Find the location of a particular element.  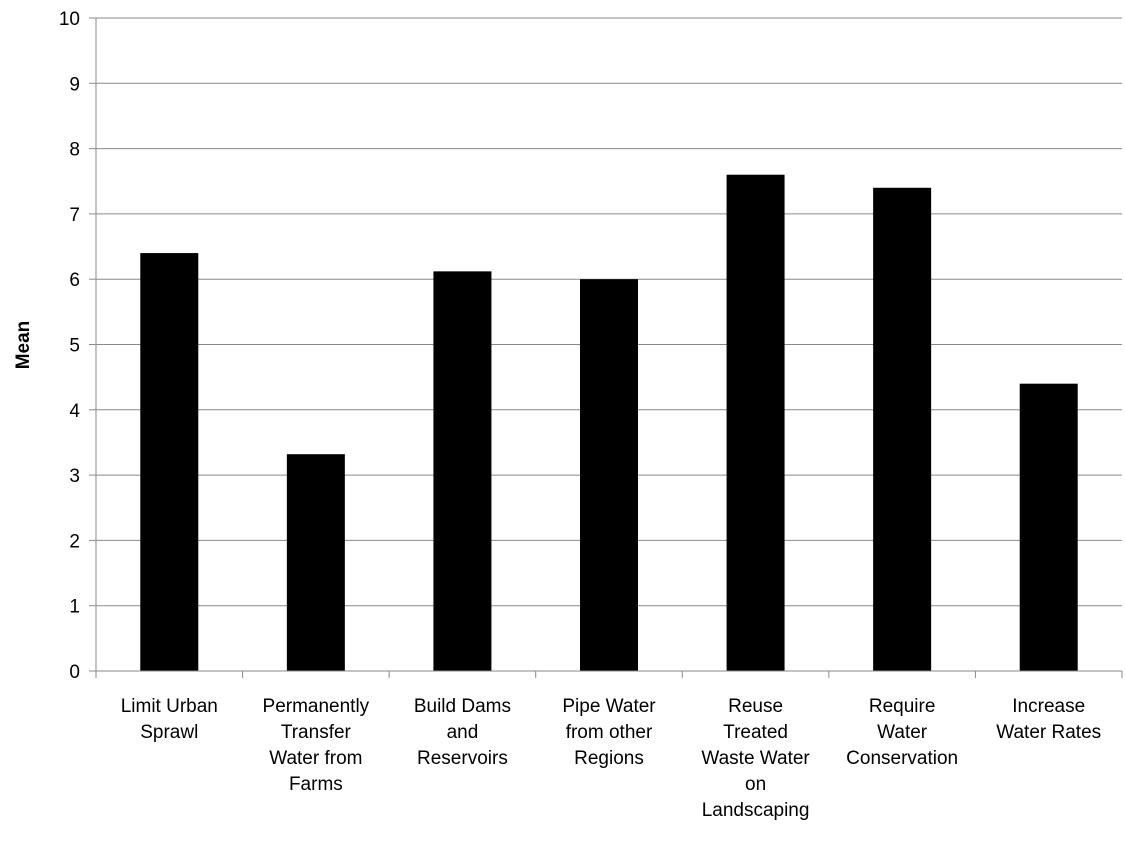

y-tick-label: 0 is located at coordinates (74, 672).